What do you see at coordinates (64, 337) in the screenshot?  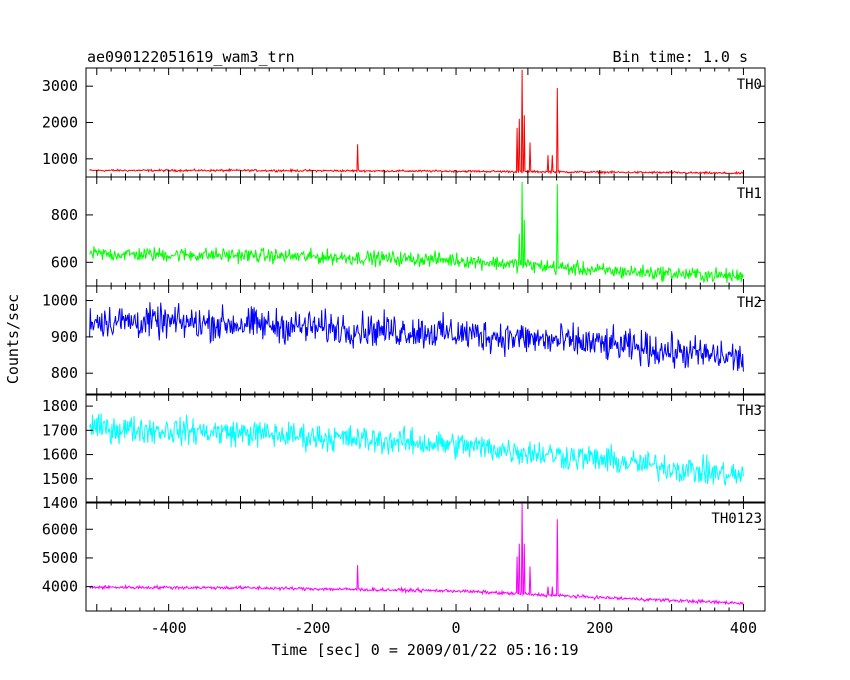 I see `y-tick-label: 900` at bounding box center [64, 337].